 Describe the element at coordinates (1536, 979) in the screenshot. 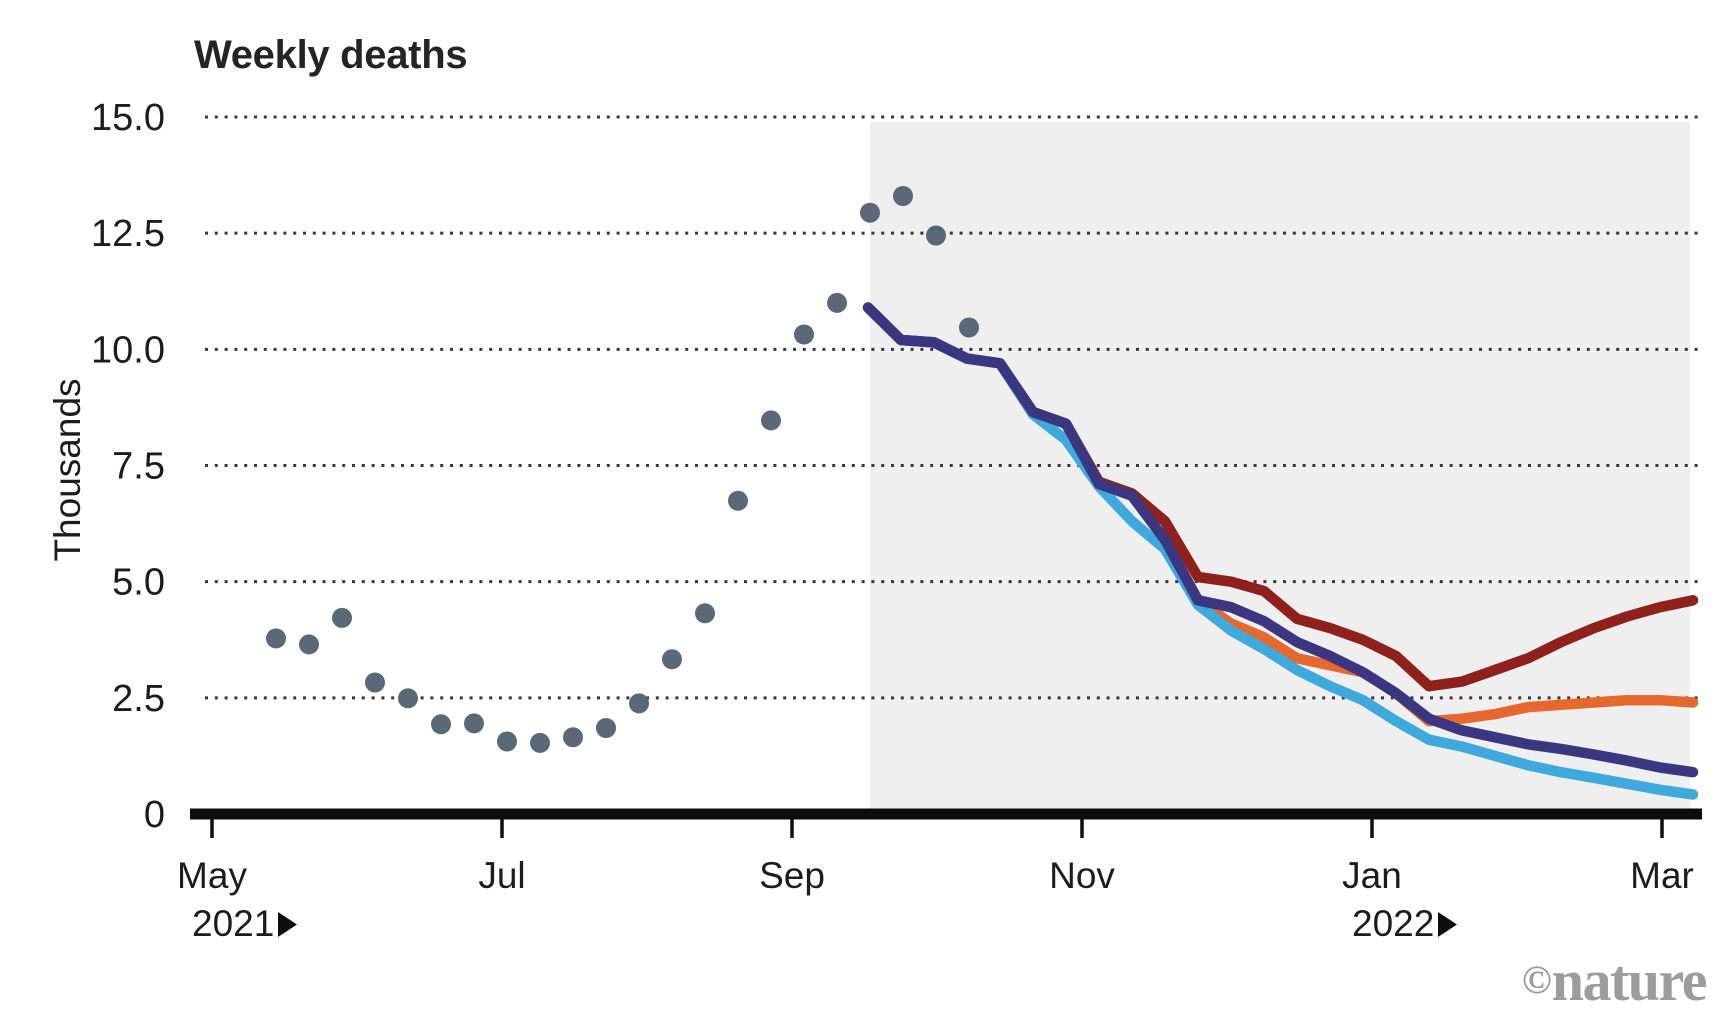

I see `copyright-icon: ©` at that location.